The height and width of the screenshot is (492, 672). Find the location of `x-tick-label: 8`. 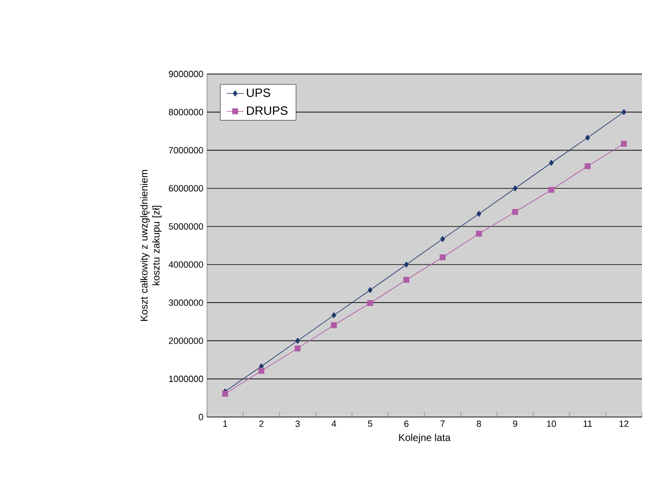

x-tick-label: 8 is located at coordinates (478, 423).